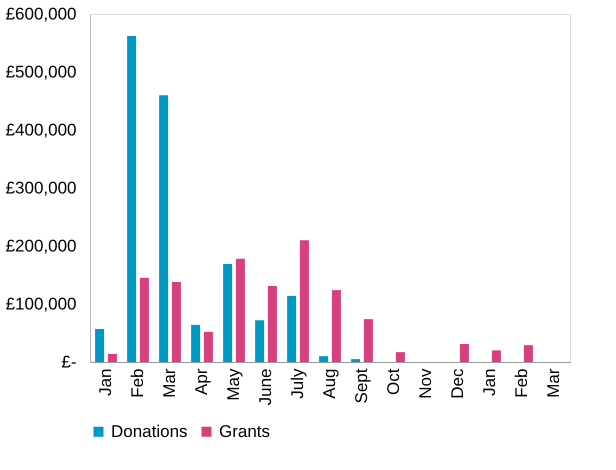 The width and height of the screenshot is (616, 470). I want to click on x-tick-label: Nov, so click(425, 383).